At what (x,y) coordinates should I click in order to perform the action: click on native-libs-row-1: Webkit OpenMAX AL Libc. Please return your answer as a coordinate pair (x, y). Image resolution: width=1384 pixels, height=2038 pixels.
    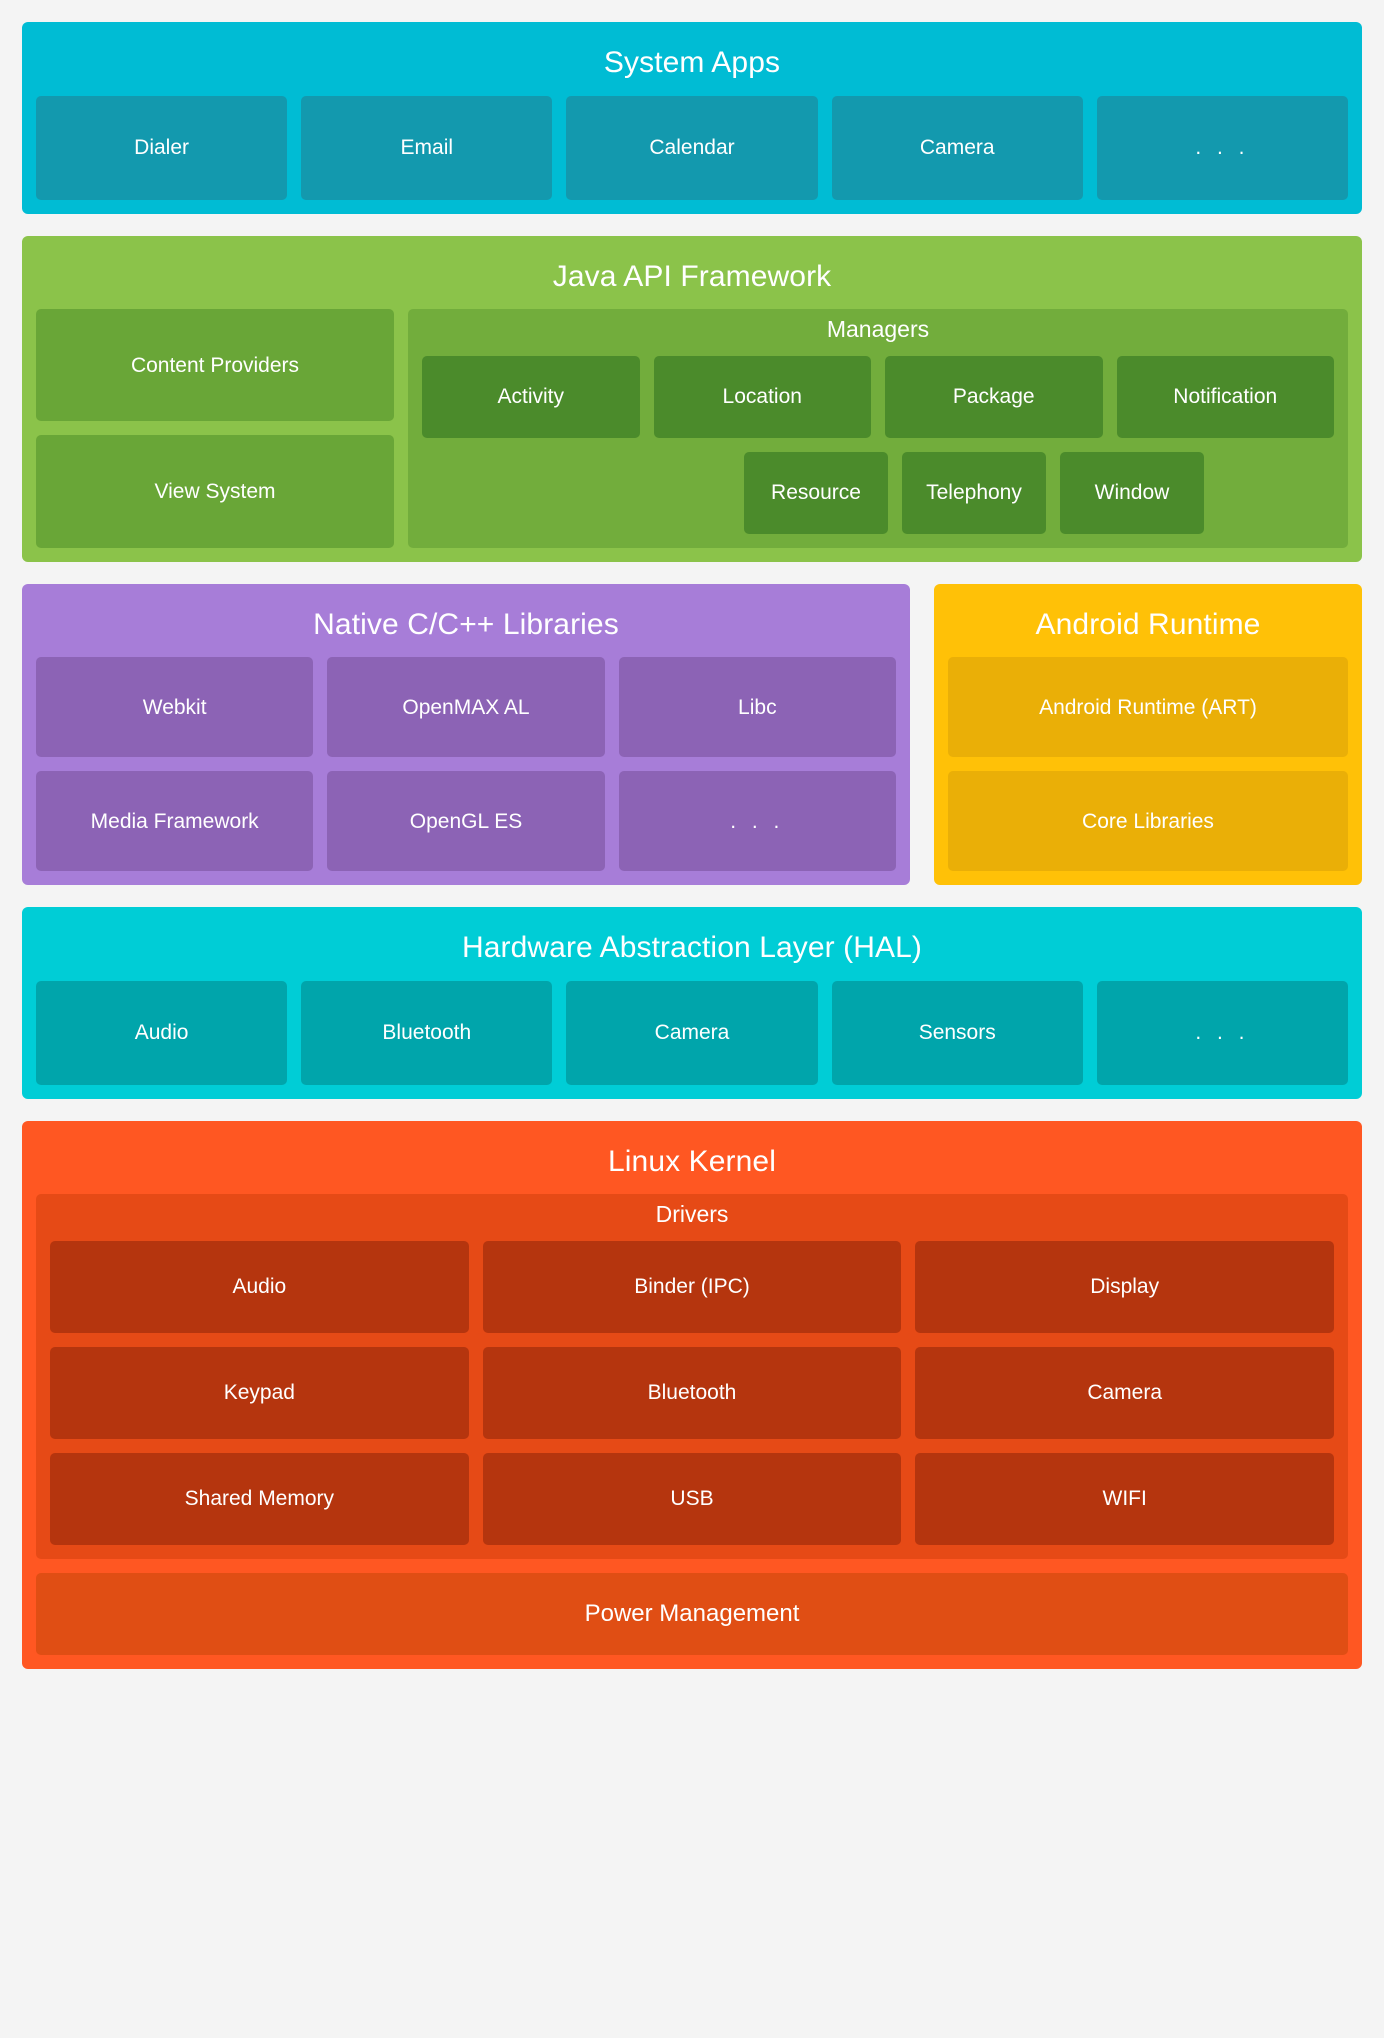
    Looking at the image, I should click on (466, 707).